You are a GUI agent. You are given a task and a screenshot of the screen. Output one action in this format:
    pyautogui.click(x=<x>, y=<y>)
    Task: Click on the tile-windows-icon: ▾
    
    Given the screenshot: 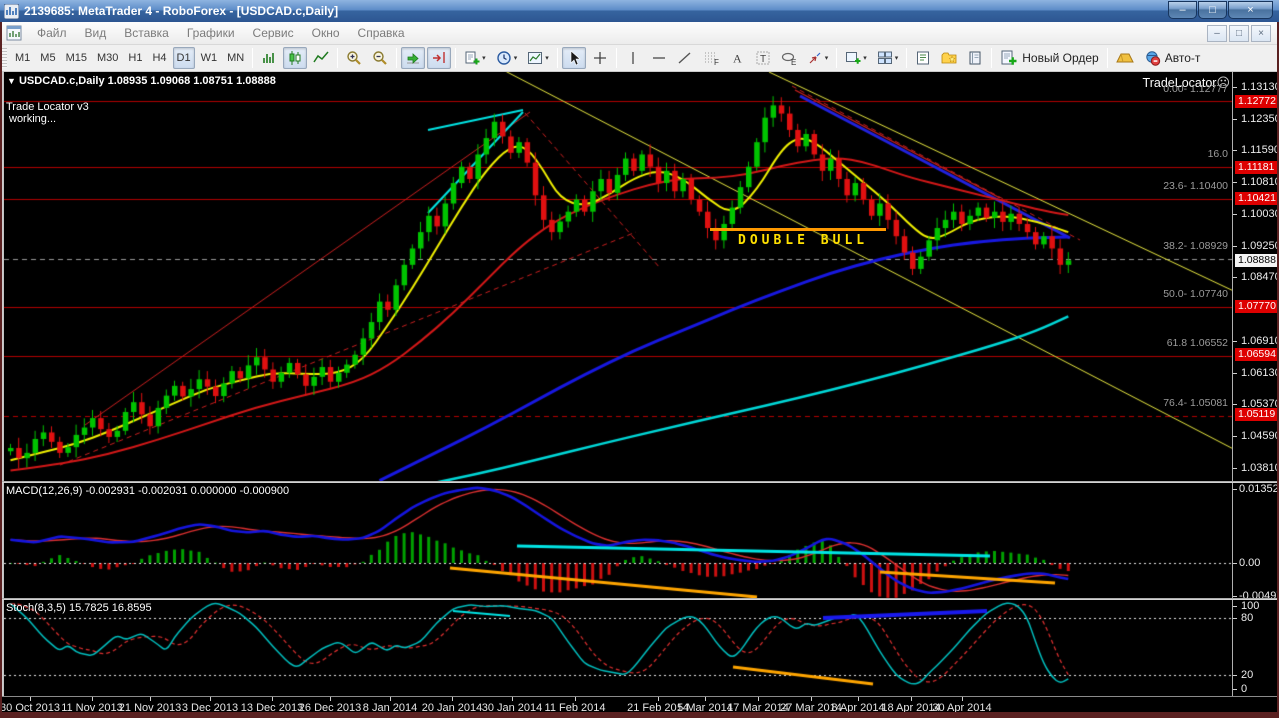 What is the action you would take?
    pyautogui.click(x=888, y=58)
    